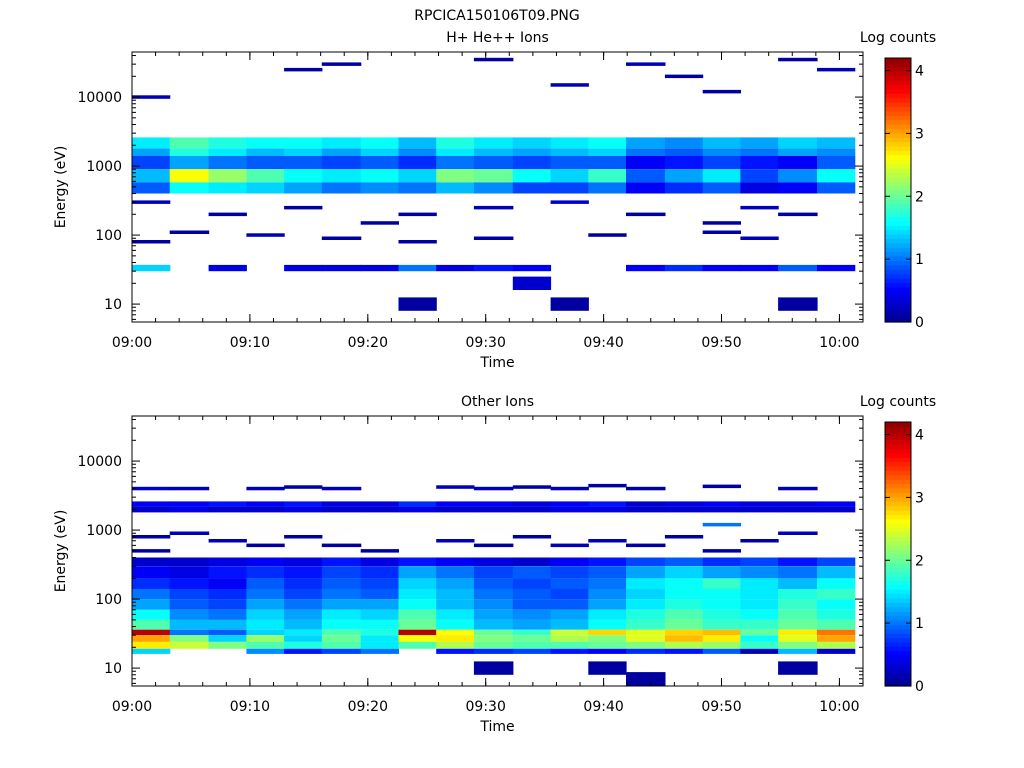  I want to click on y-axis-label: Energy (eV), so click(61, 187).